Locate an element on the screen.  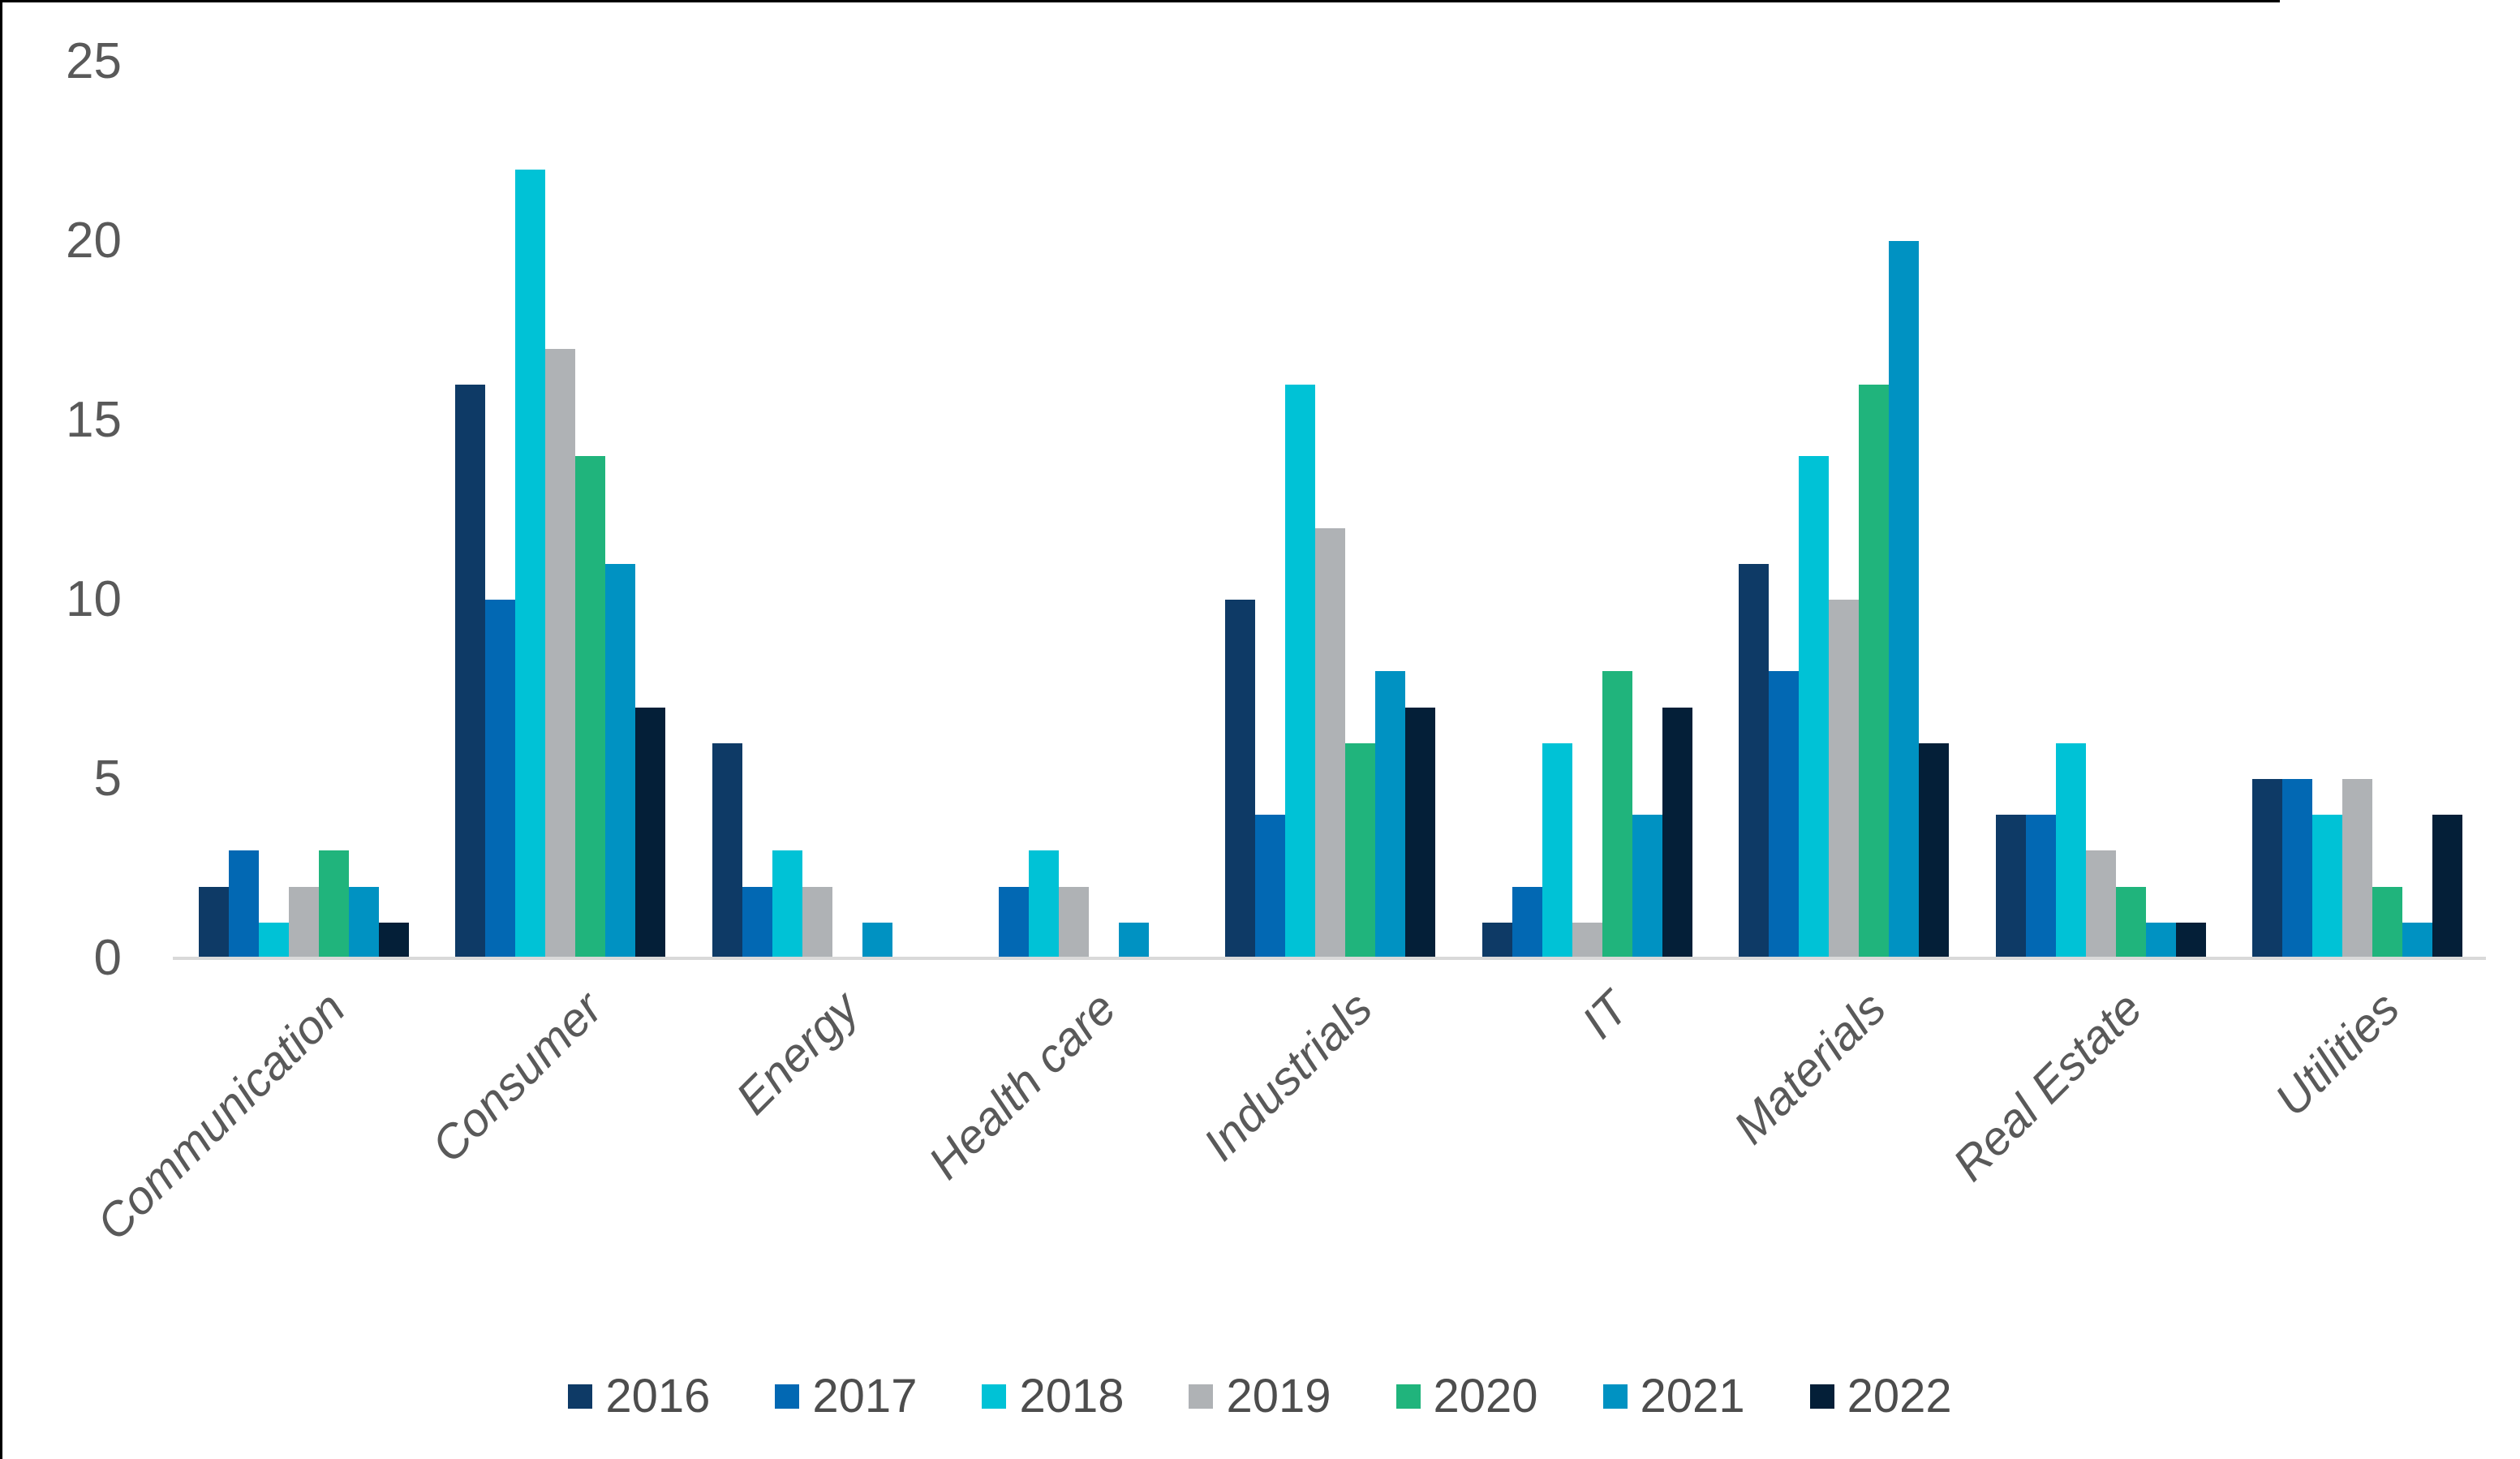
legend-item: 2017 is located at coordinates (846, 1396).